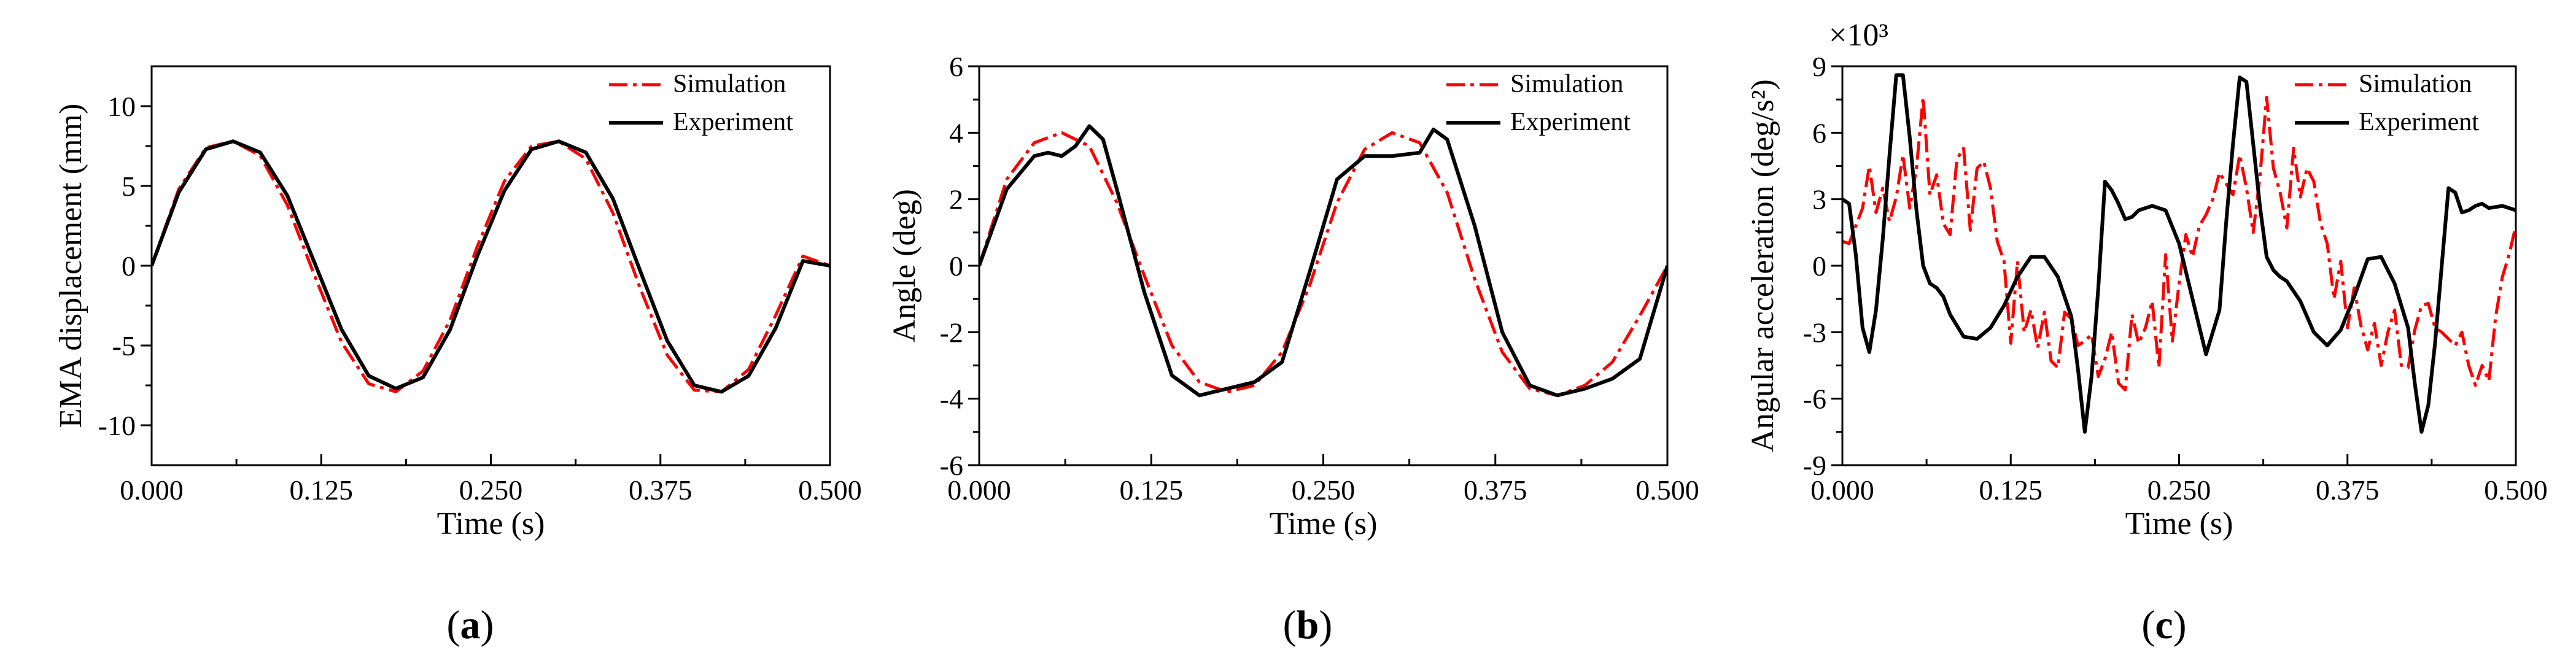 The width and height of the screenshot is (2576, 664). I want to click on y-tick-label: -2, so click(951, 332).